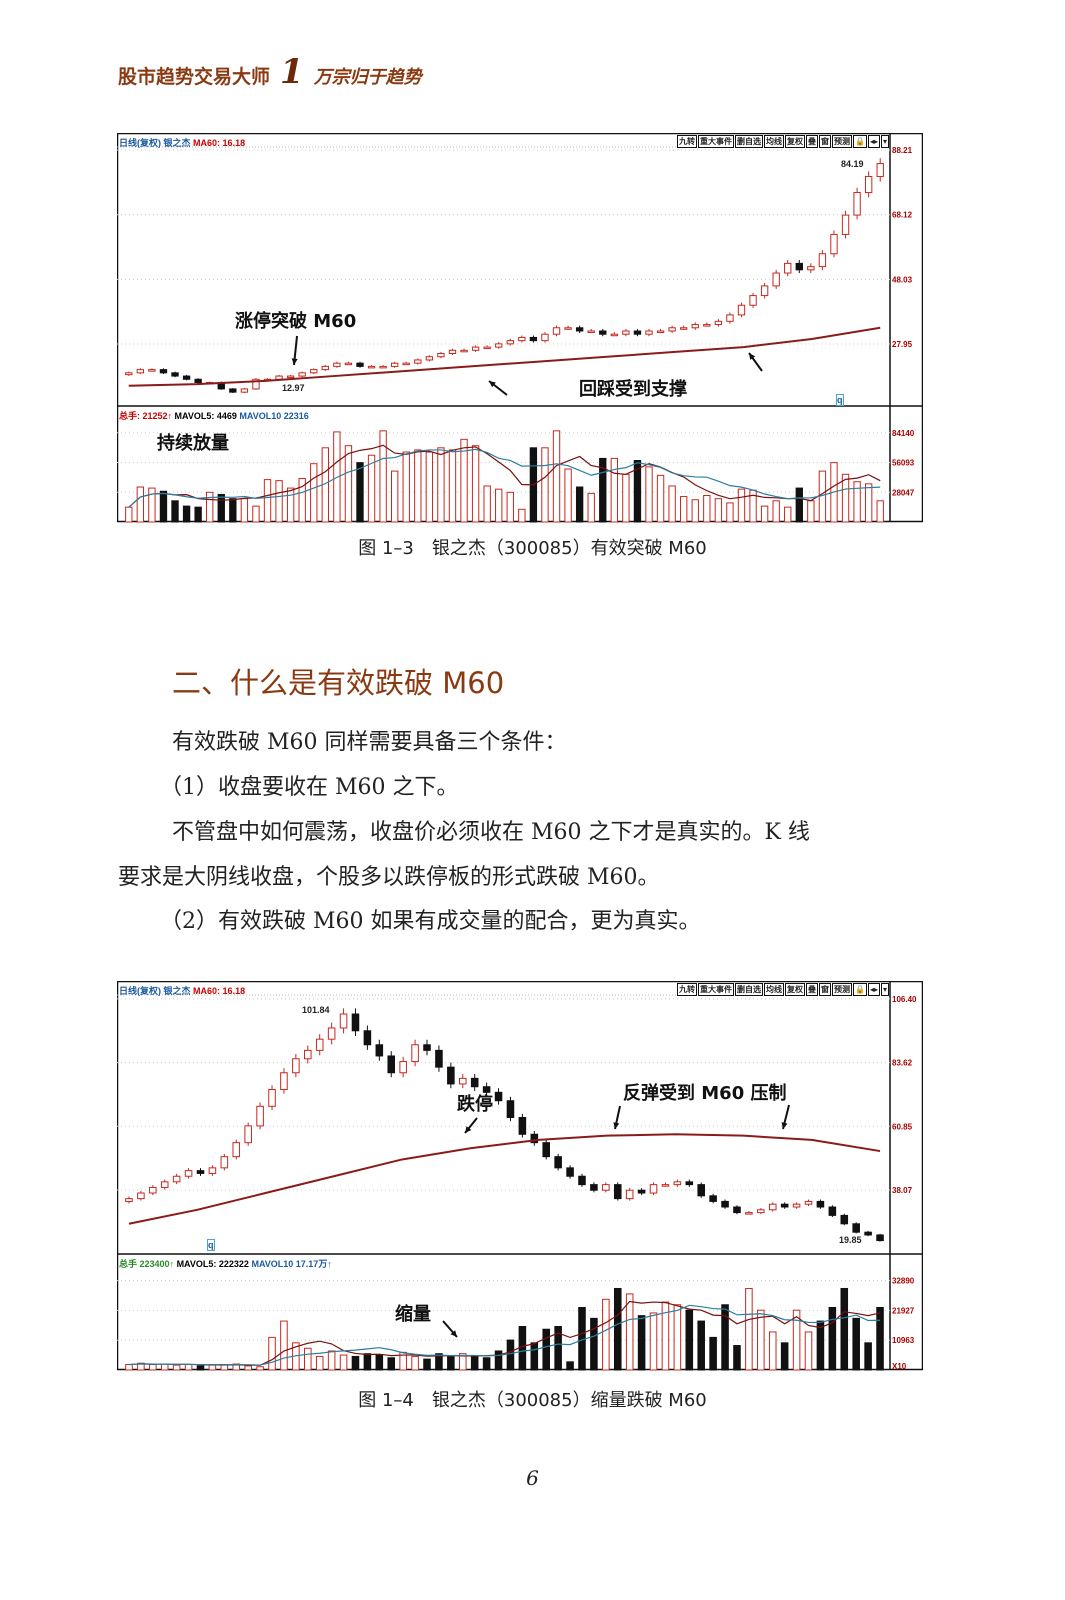 Image resolution: width=1065 pixels, height=1600 pixels. Describe the element at coordinates (840, 400) in the screenshot. I see `marker: q` at that location.